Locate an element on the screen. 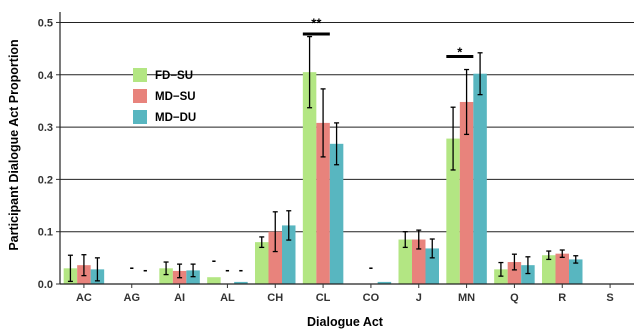 This screenshot has width=642, height=329. y-tick-label: 0.3 is located at coordinates (45, 128).